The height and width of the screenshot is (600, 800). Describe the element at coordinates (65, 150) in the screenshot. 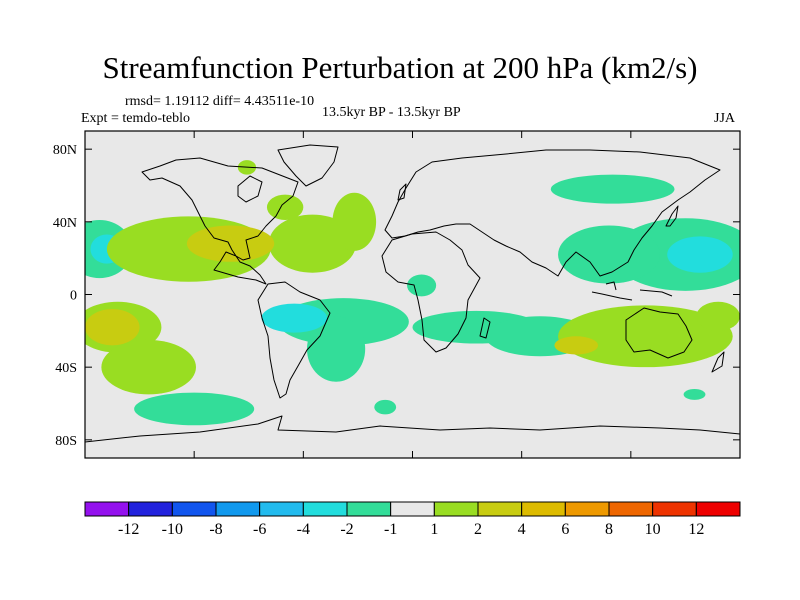

I see `lat-tick-label: 80N` at that location.